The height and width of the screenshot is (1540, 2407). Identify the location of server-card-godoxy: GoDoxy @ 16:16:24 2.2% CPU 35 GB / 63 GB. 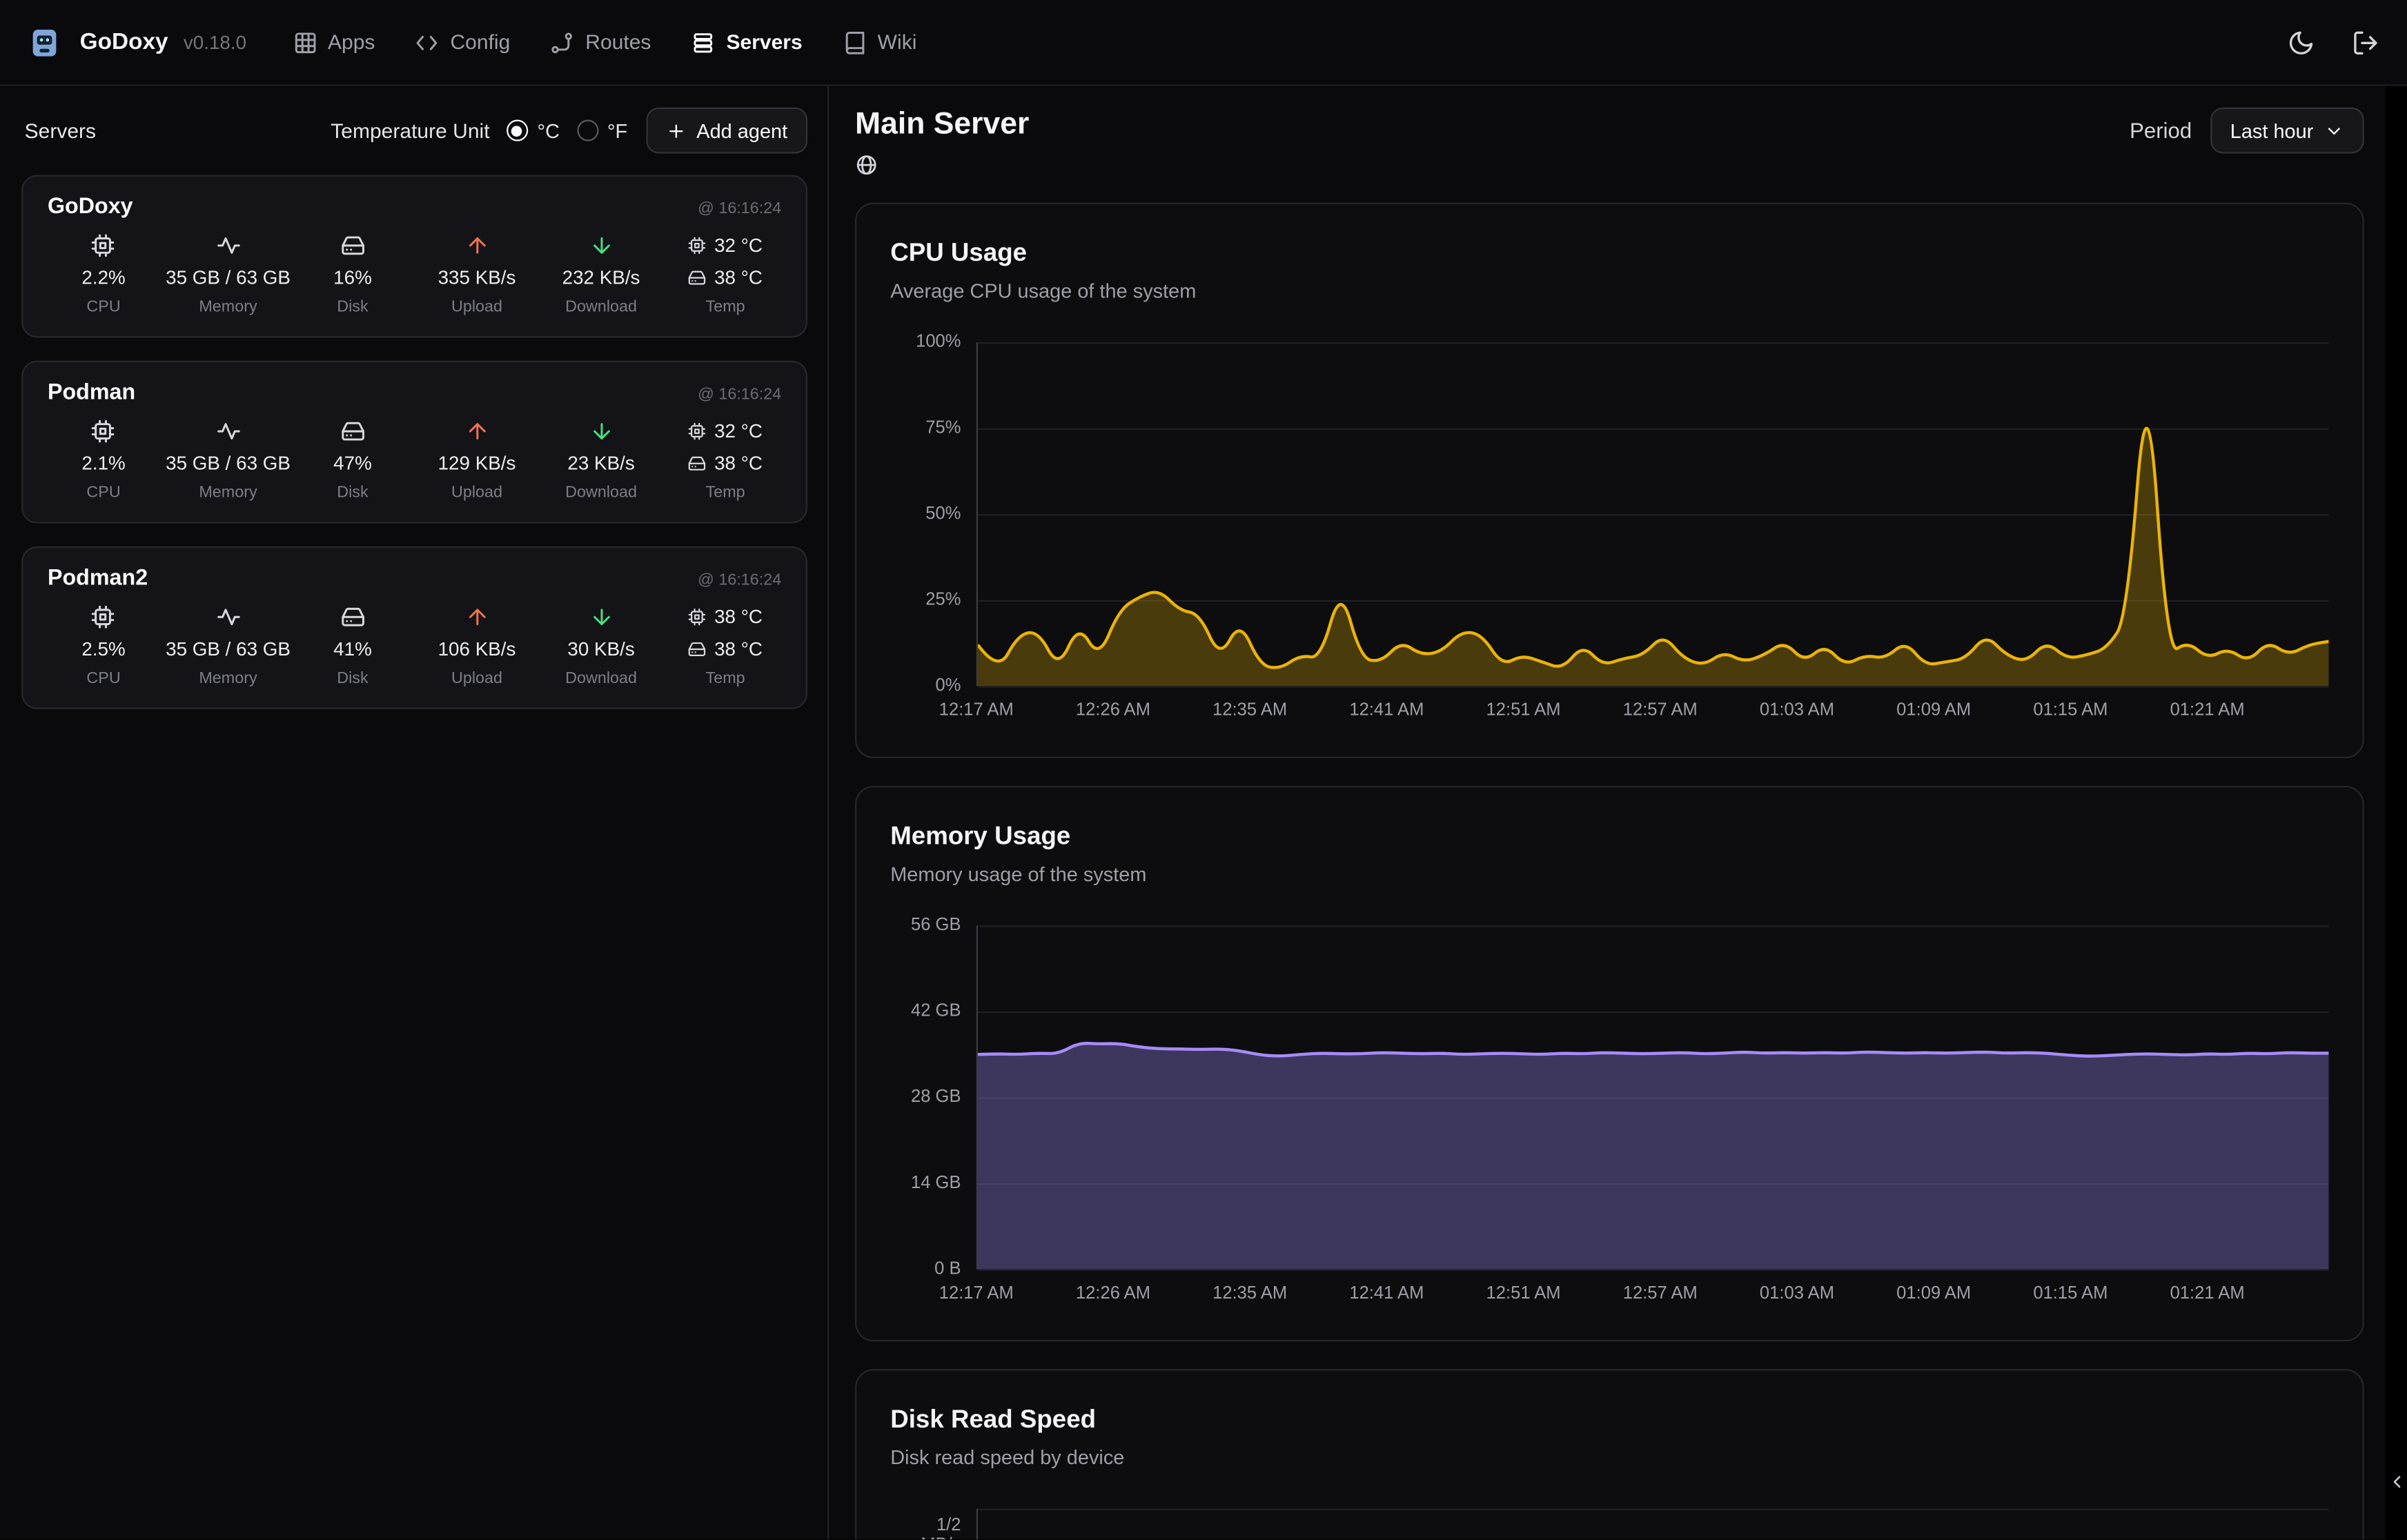
(415, 256).